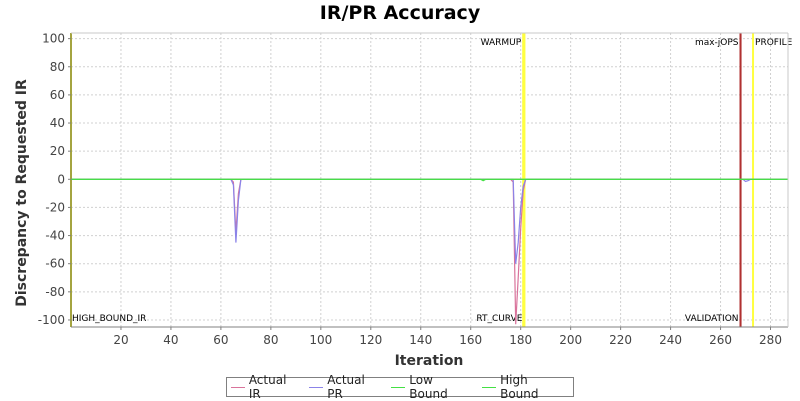  Describe the element at coordinates (570, 340) in the screenshot. I see `x-tick-label: 200` at that location.